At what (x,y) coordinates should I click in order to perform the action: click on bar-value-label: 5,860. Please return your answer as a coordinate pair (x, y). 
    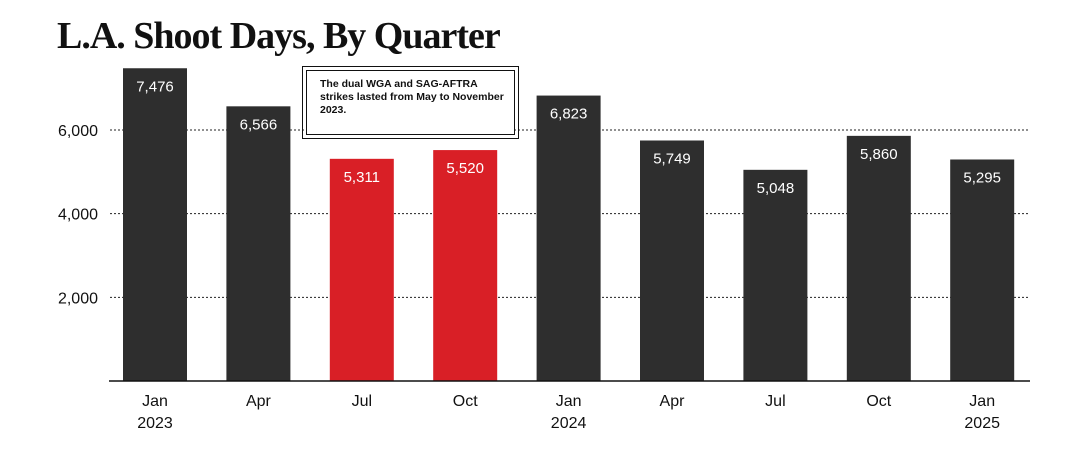
    Looking at the image, I should click on (879, 154).